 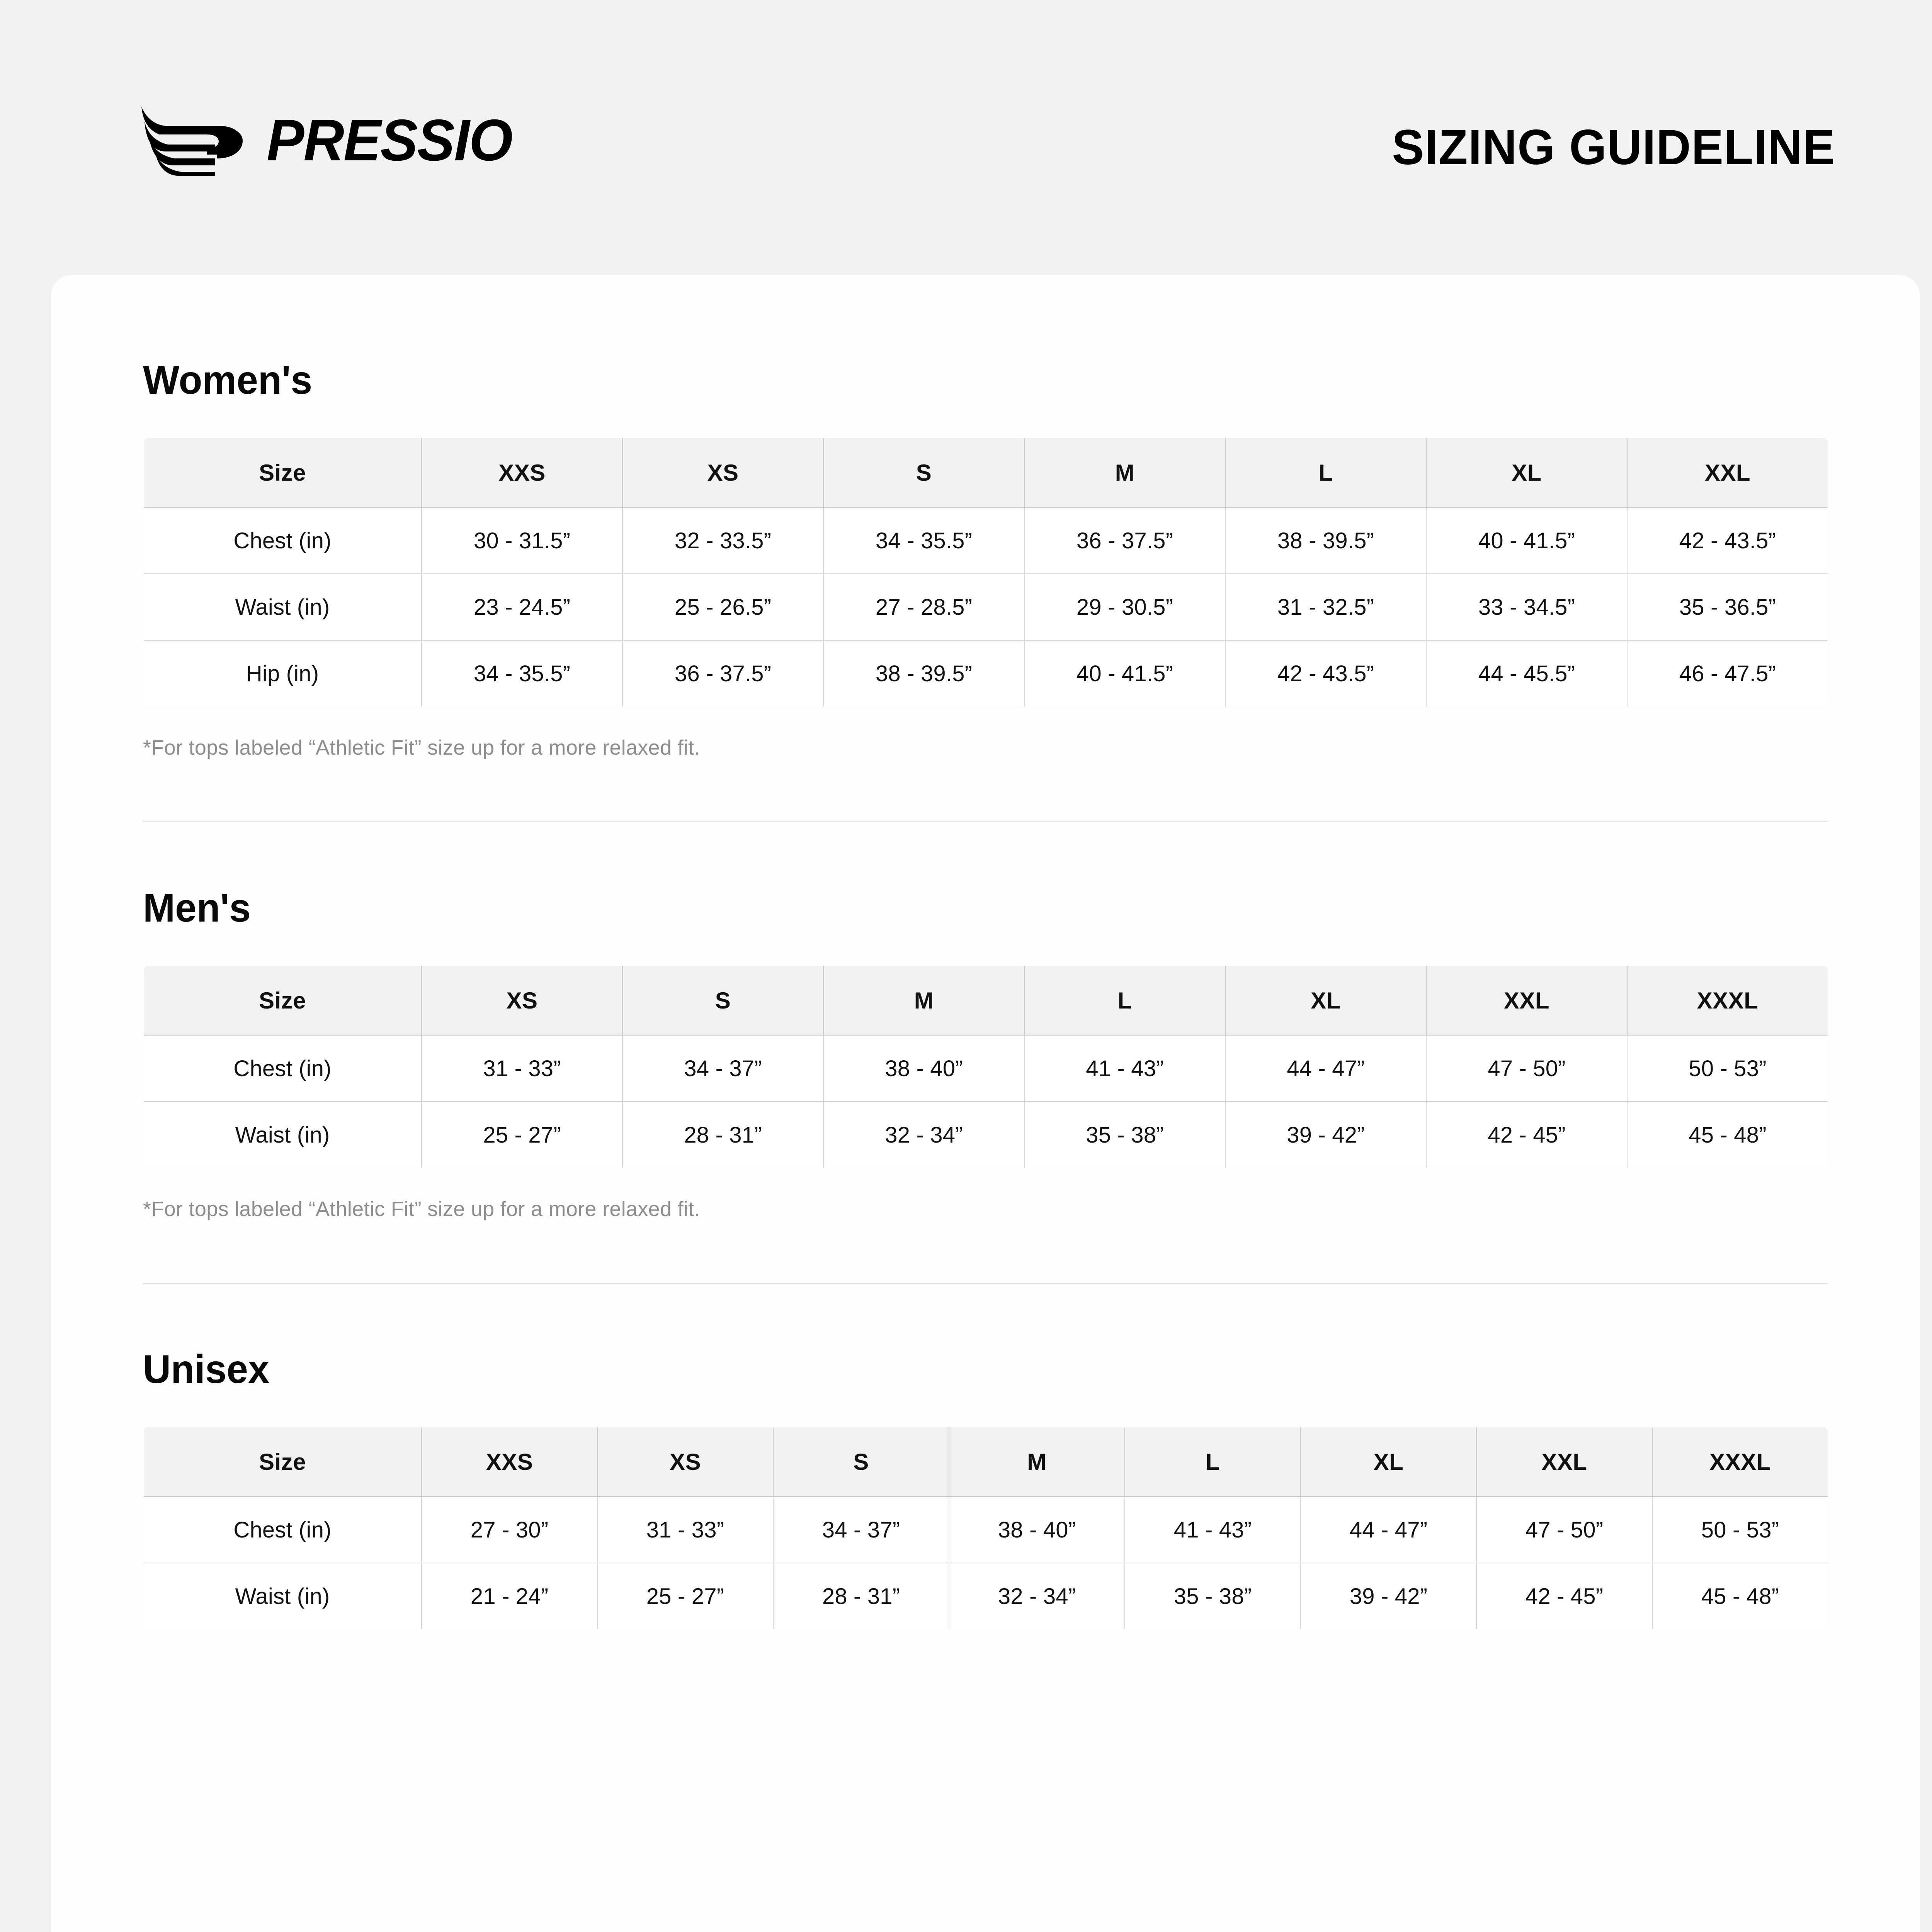 What do you see at coordinates (1527, 607) in the screenshot?
I see `table-cell: 33 - 34.5”` at bounding box center [1527, 607].